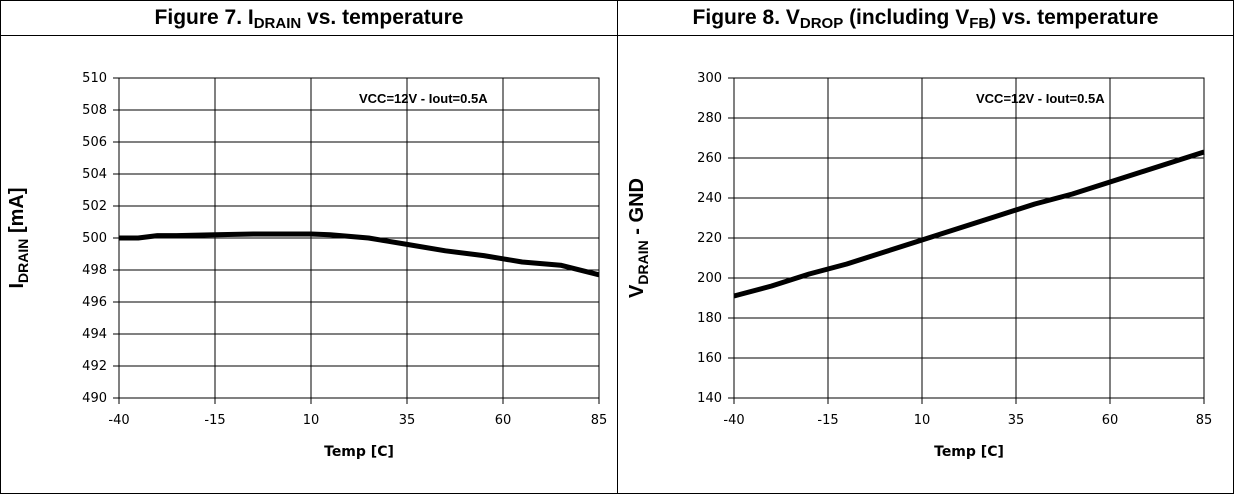 The height and width of the screenshot is (494, 1234). What do you see at coordinates (94, 334) in the screenshot?
I see `y-tick-label: 494` at bounding box center [94, 334].